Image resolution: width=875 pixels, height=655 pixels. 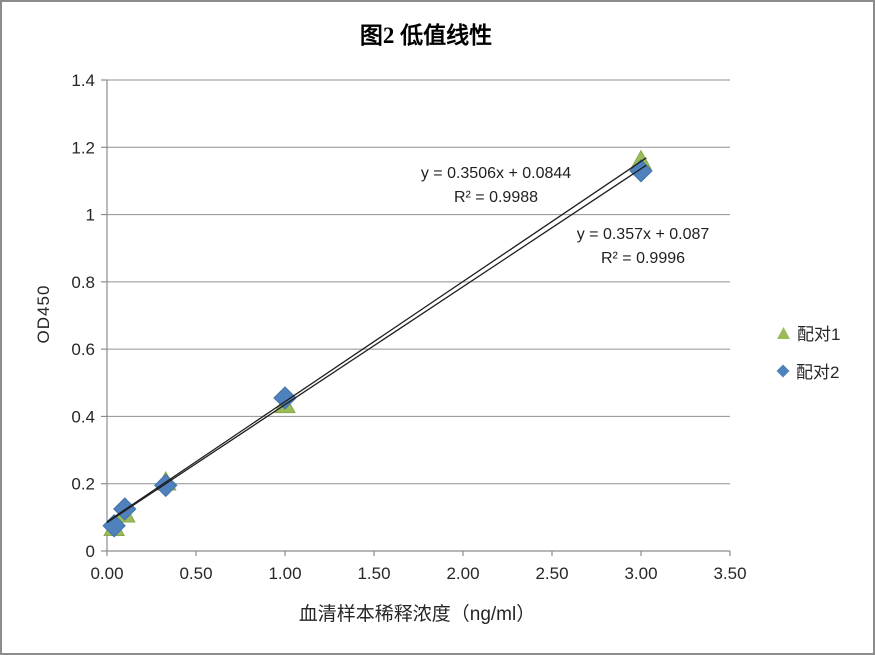 What do you see at coordinates (818, 372) in the screenshot?
I see `legend-label: 配对2` at bounding box center [818, 372].